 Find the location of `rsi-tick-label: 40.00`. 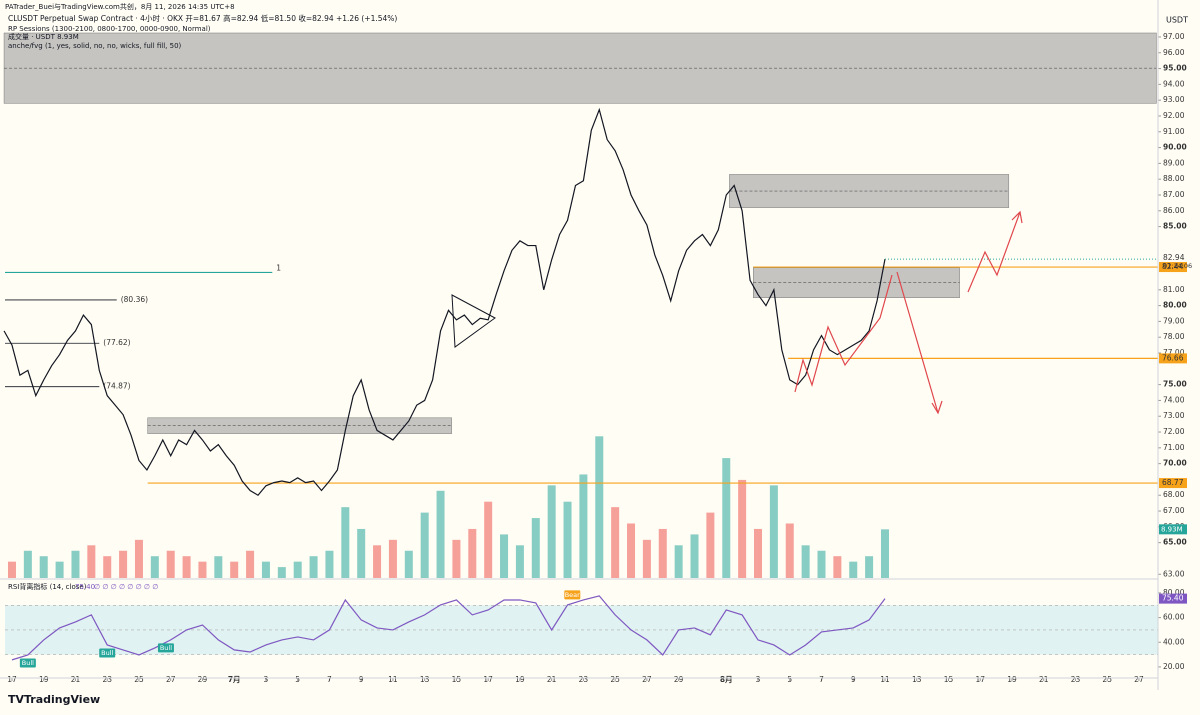

rsi-tick-label: 40.00 is located at coordinates (1174, 641).